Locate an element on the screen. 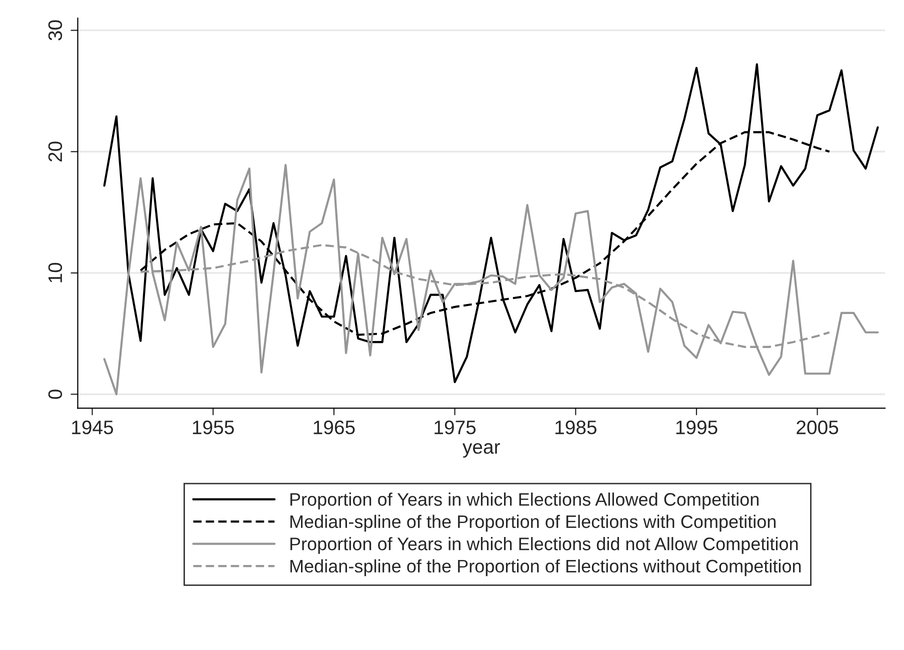 The width and height of the screenshot is (904, 650). y-tick-label: 0 is located at coordinates (55, 394).